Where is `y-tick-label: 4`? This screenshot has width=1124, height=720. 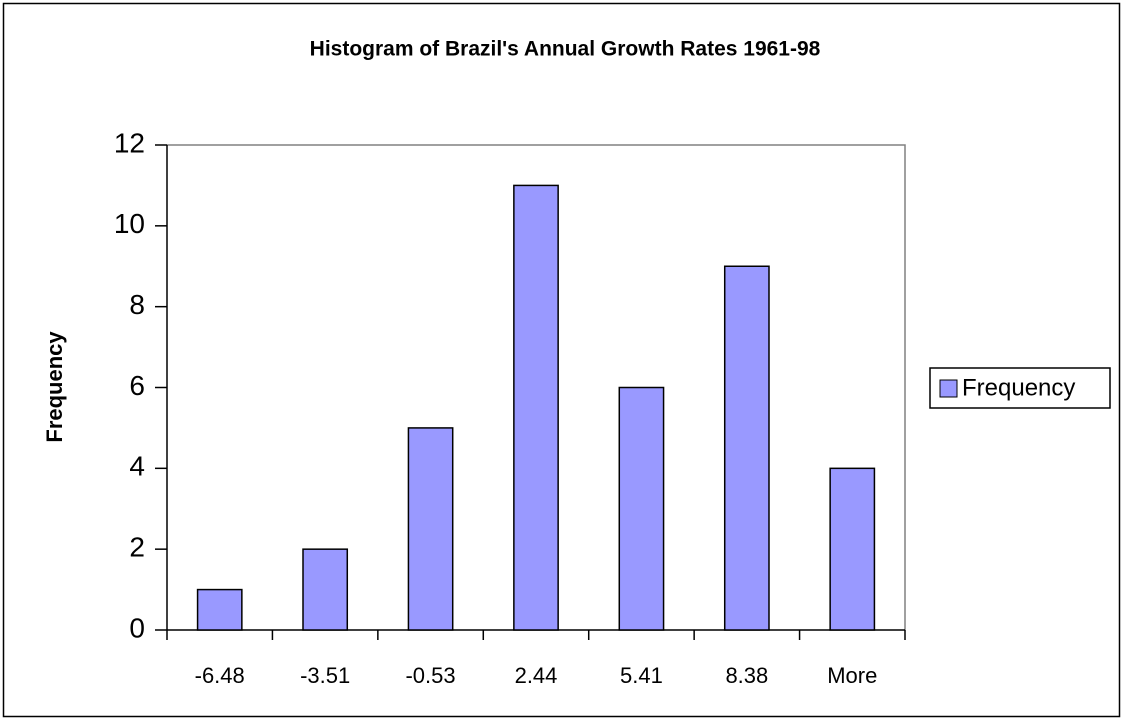
y-tick-label: 4 is located at coordinates (137, 466).